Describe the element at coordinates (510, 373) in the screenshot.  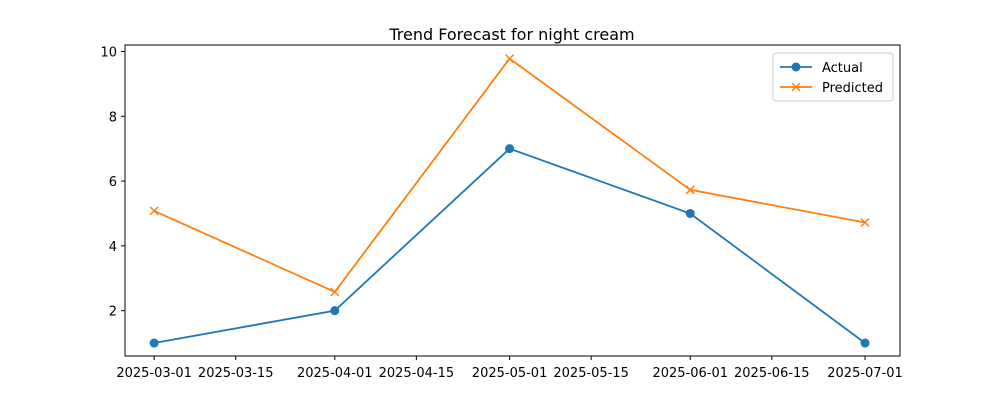
I see `x-tick-label: 2025-05-01` at that location.